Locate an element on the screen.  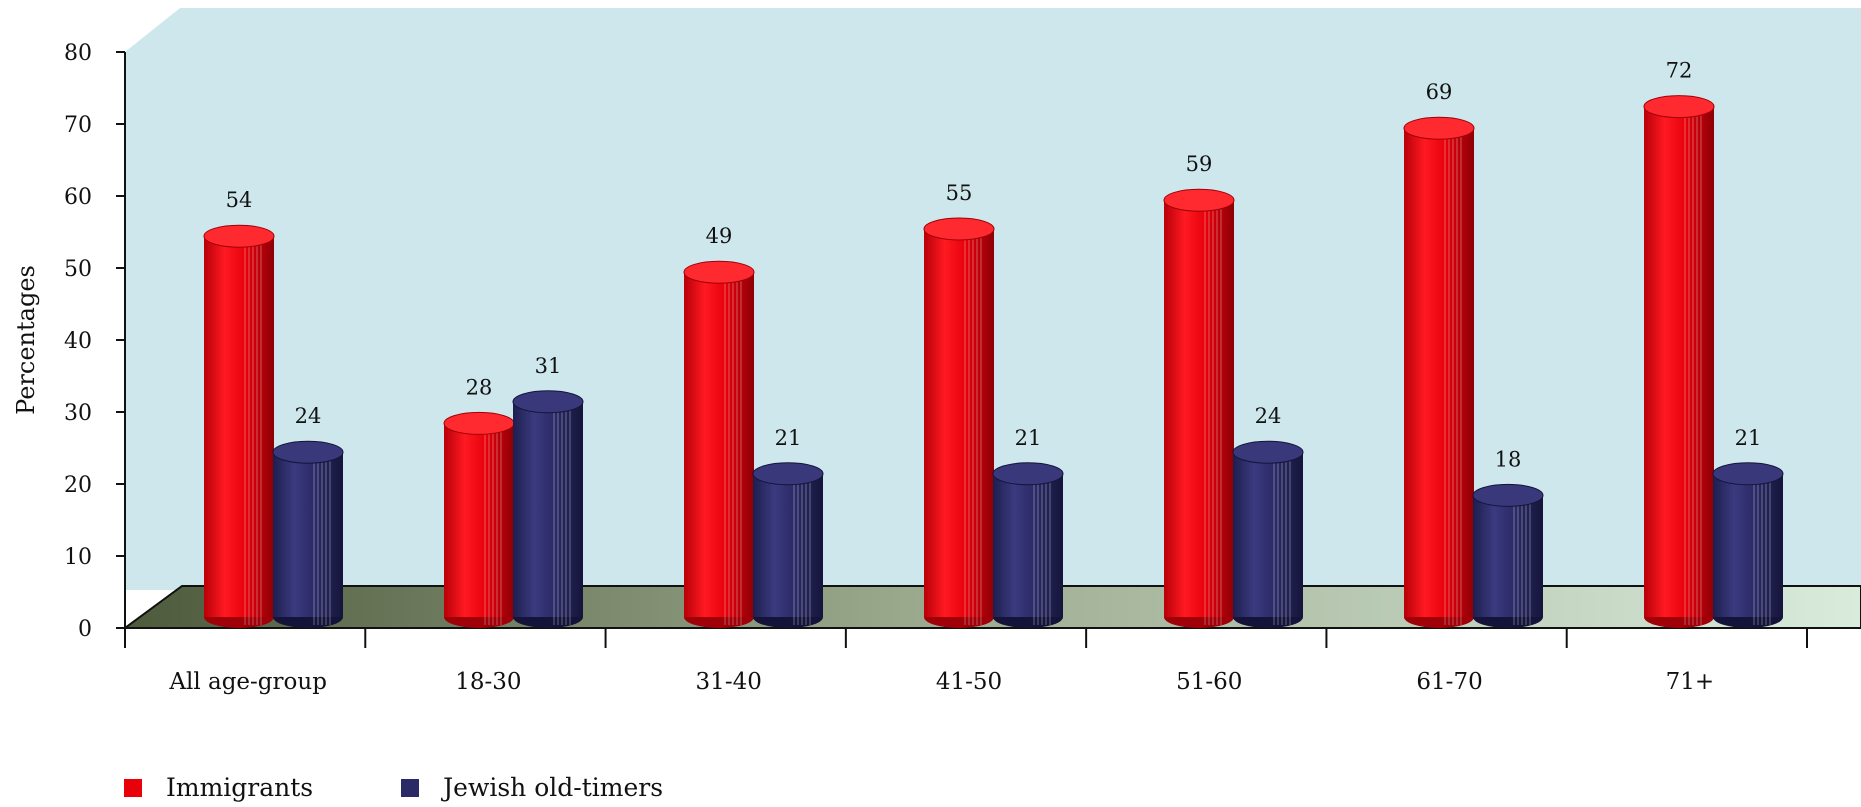
data-label: 18 is located at coordinates (1508, 459).